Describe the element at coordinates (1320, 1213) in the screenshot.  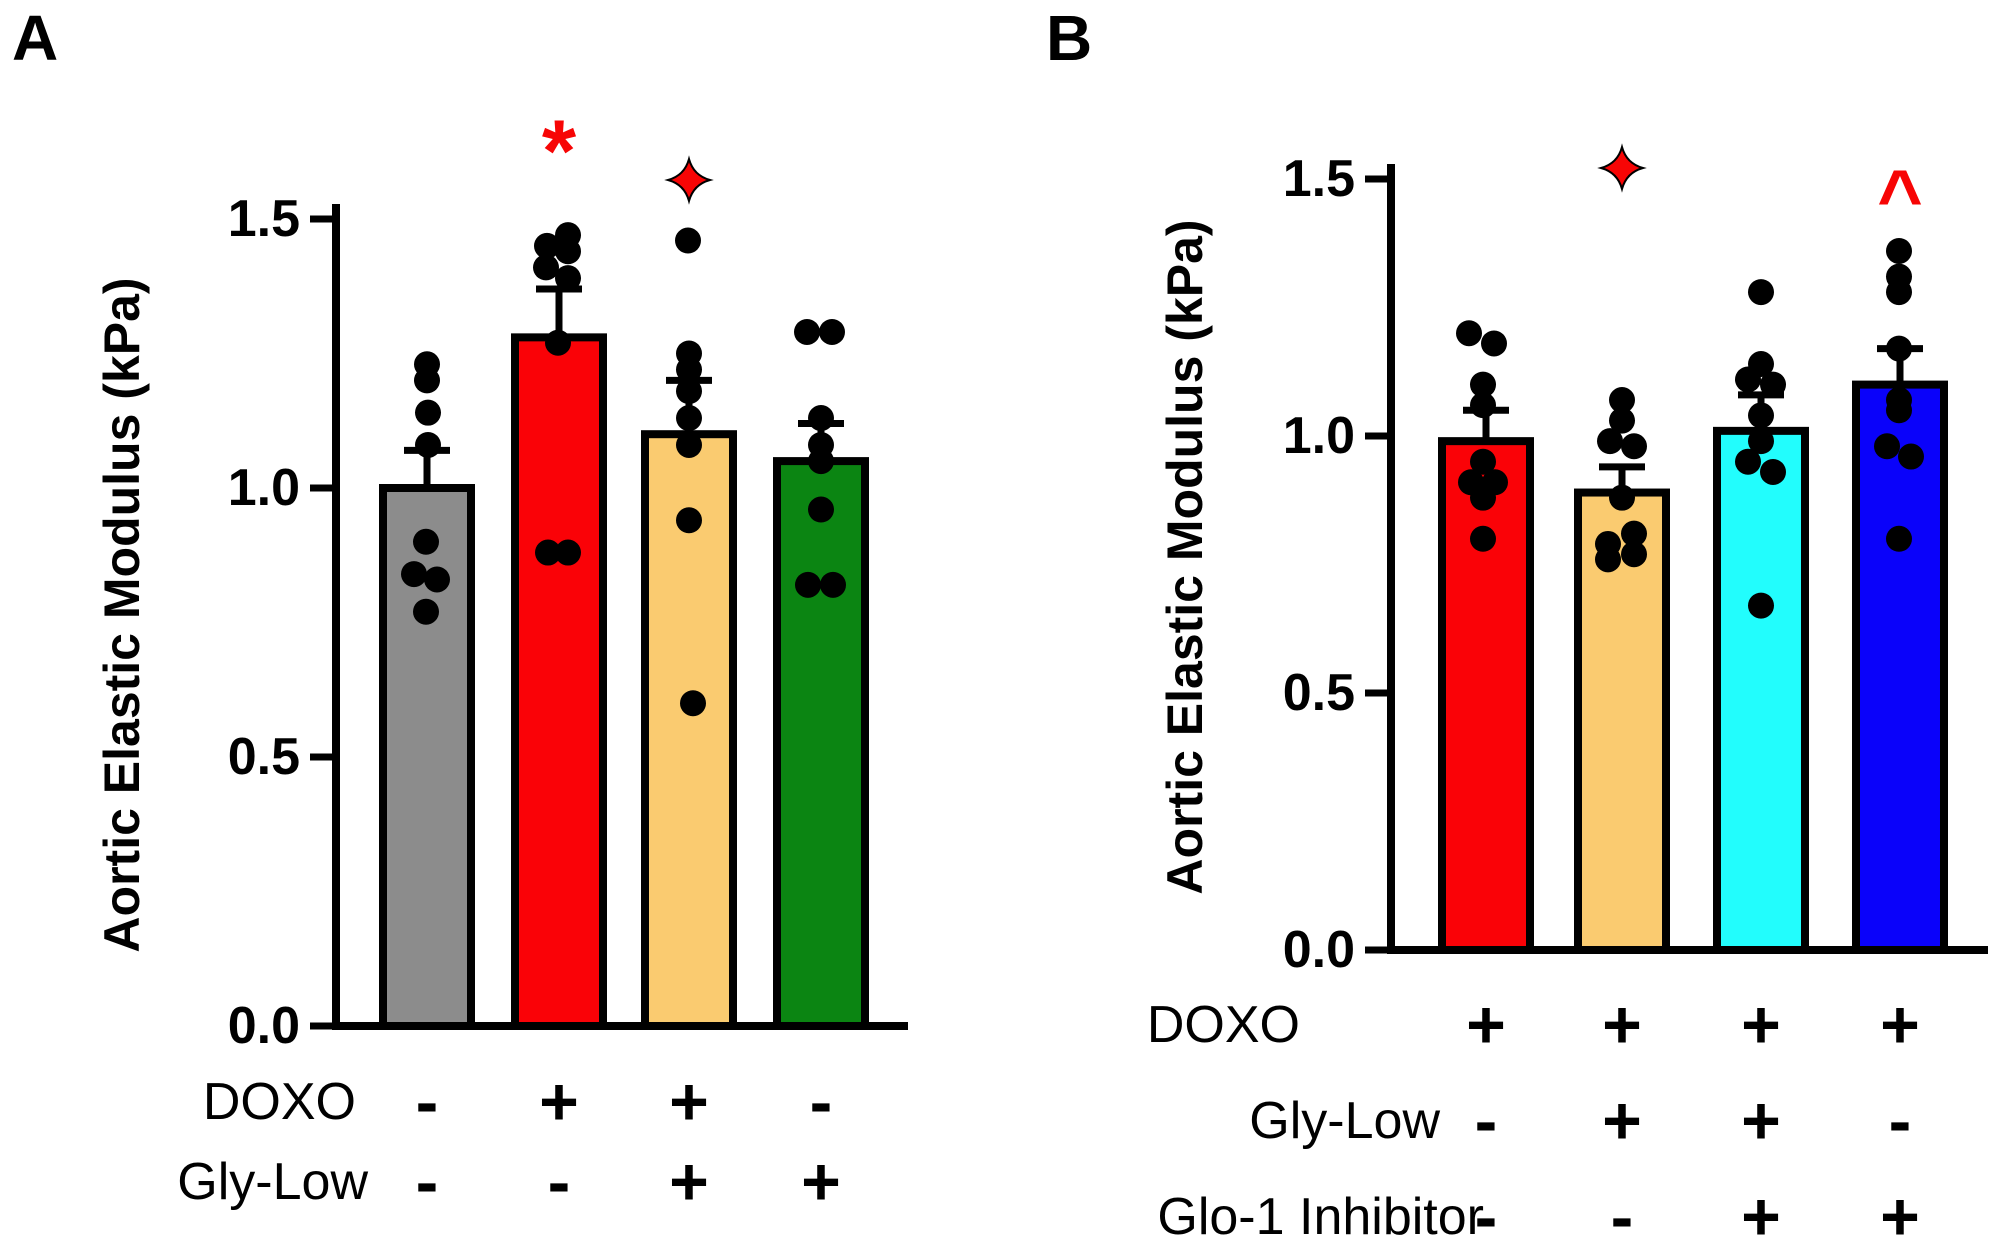
I see `condition-row-label: Glo-1 Inhibitor` at that location.